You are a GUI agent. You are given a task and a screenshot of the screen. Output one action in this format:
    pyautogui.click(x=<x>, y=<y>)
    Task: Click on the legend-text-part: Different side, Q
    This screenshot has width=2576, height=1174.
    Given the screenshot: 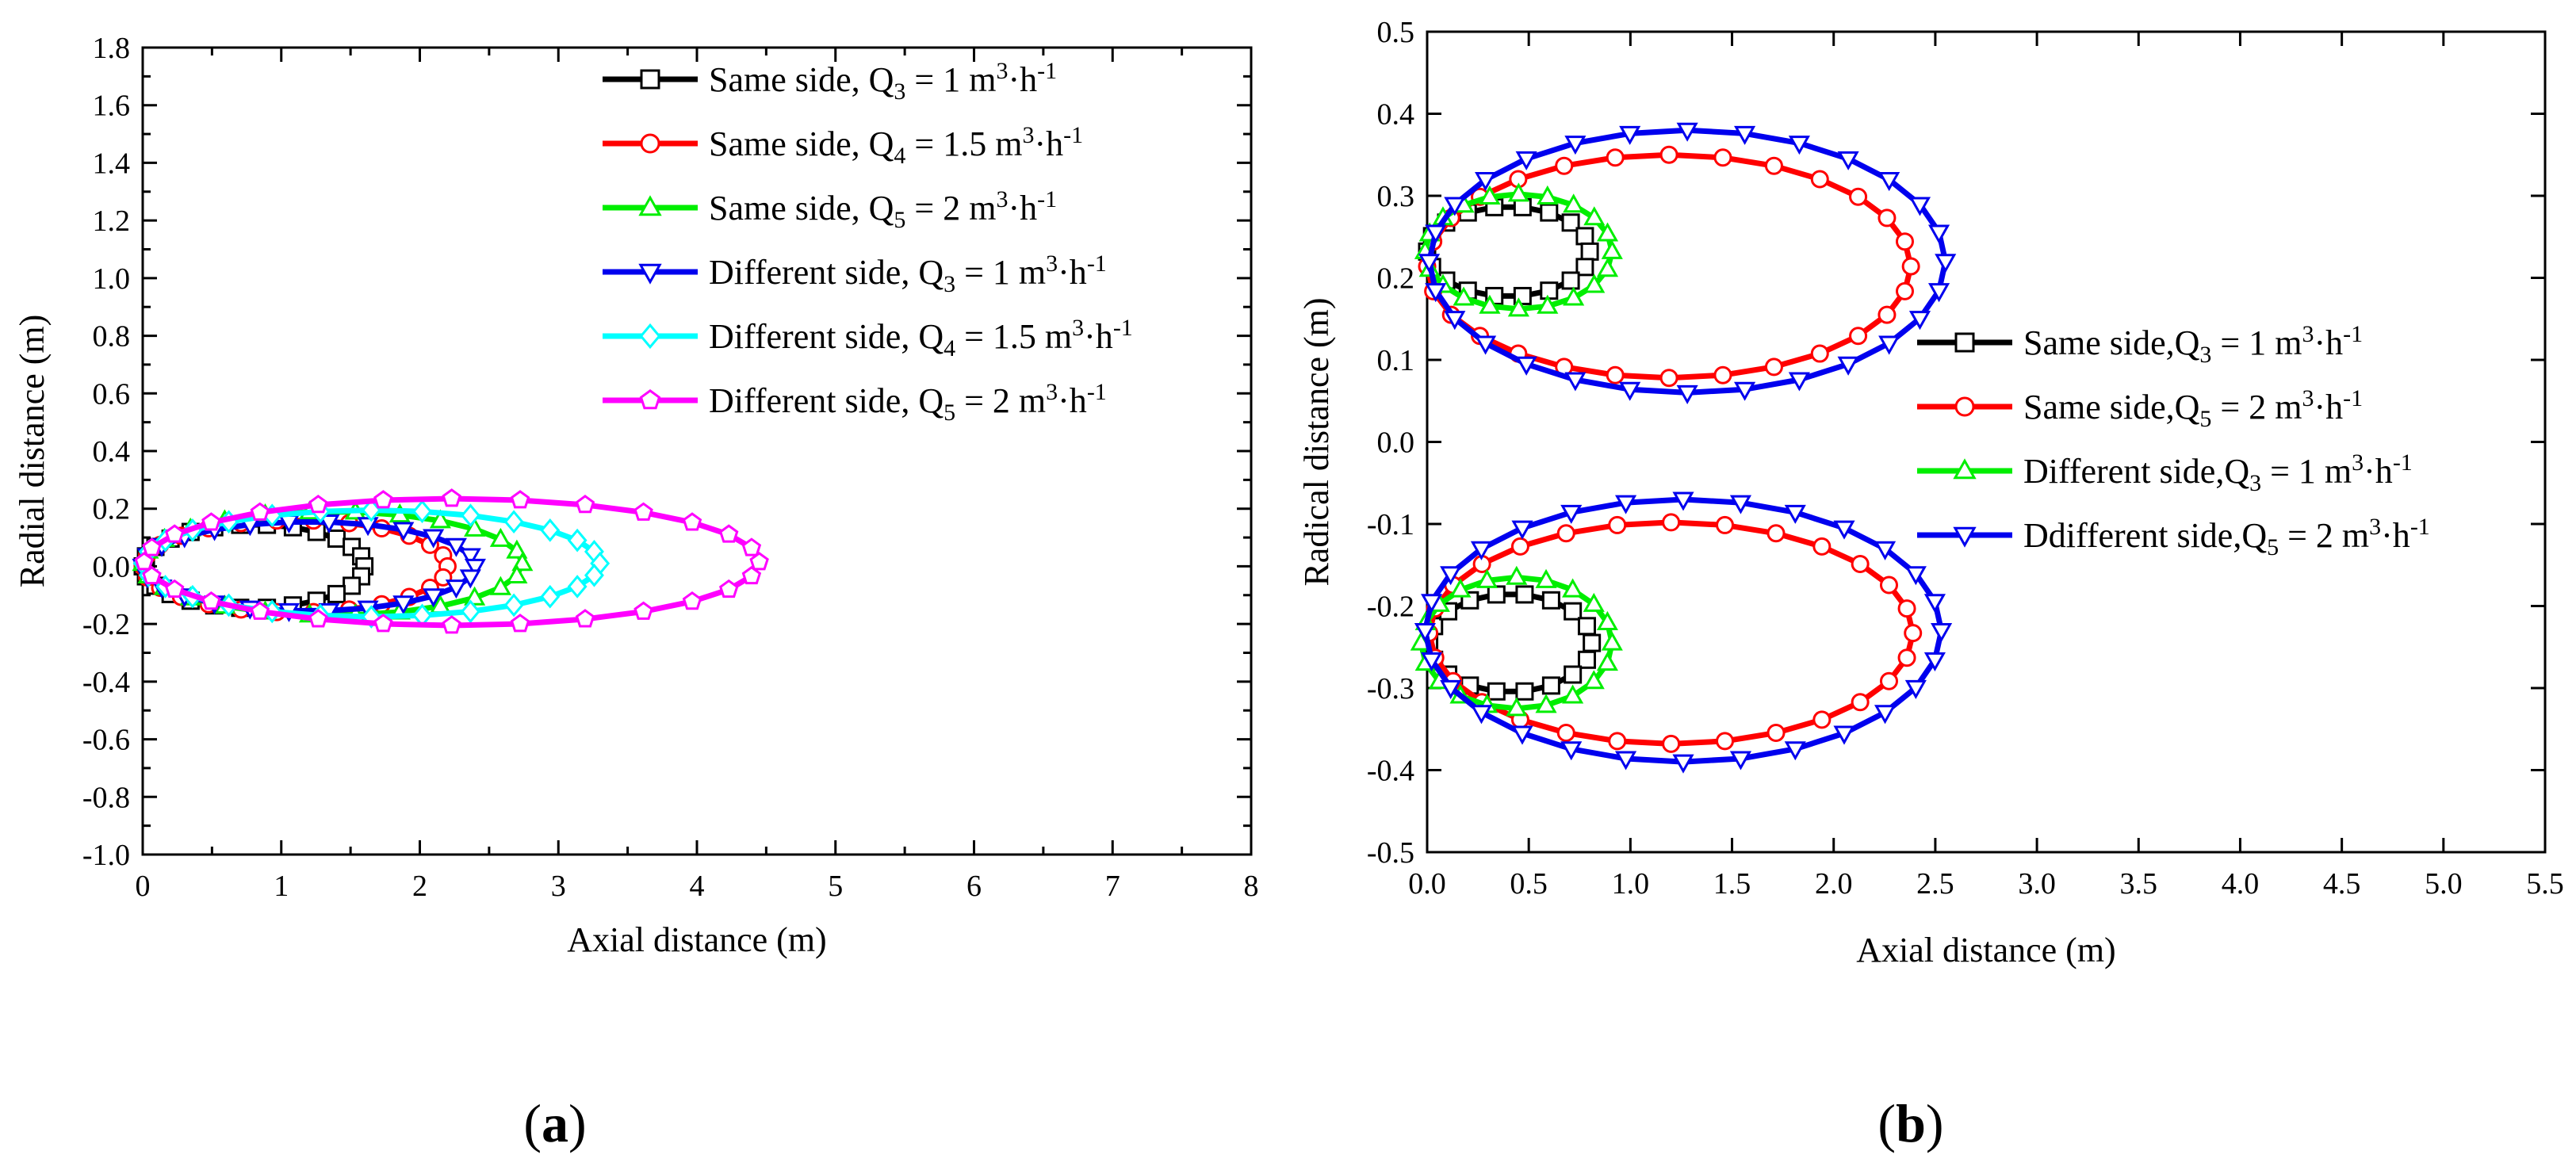 What is the action you would take?
    pyautogui.click(x=826, y=400)
    